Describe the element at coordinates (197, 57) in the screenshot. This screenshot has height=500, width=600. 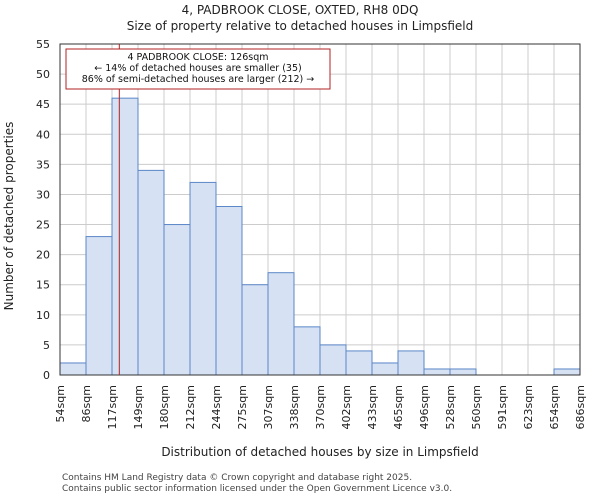
I see `annotation-line-1: 4 PADBROOK CLOSE: 126sqm` at that location.